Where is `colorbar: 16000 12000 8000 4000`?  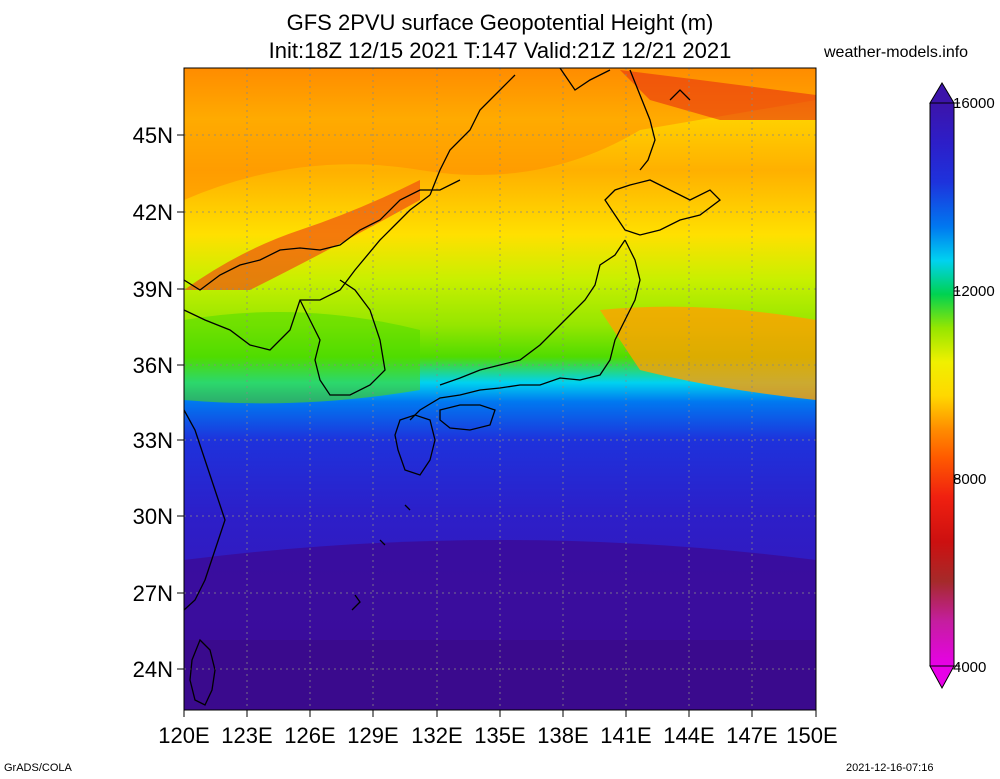
colorbar: 16000 12000 8000 4000 is located at coordinates (962, 386).